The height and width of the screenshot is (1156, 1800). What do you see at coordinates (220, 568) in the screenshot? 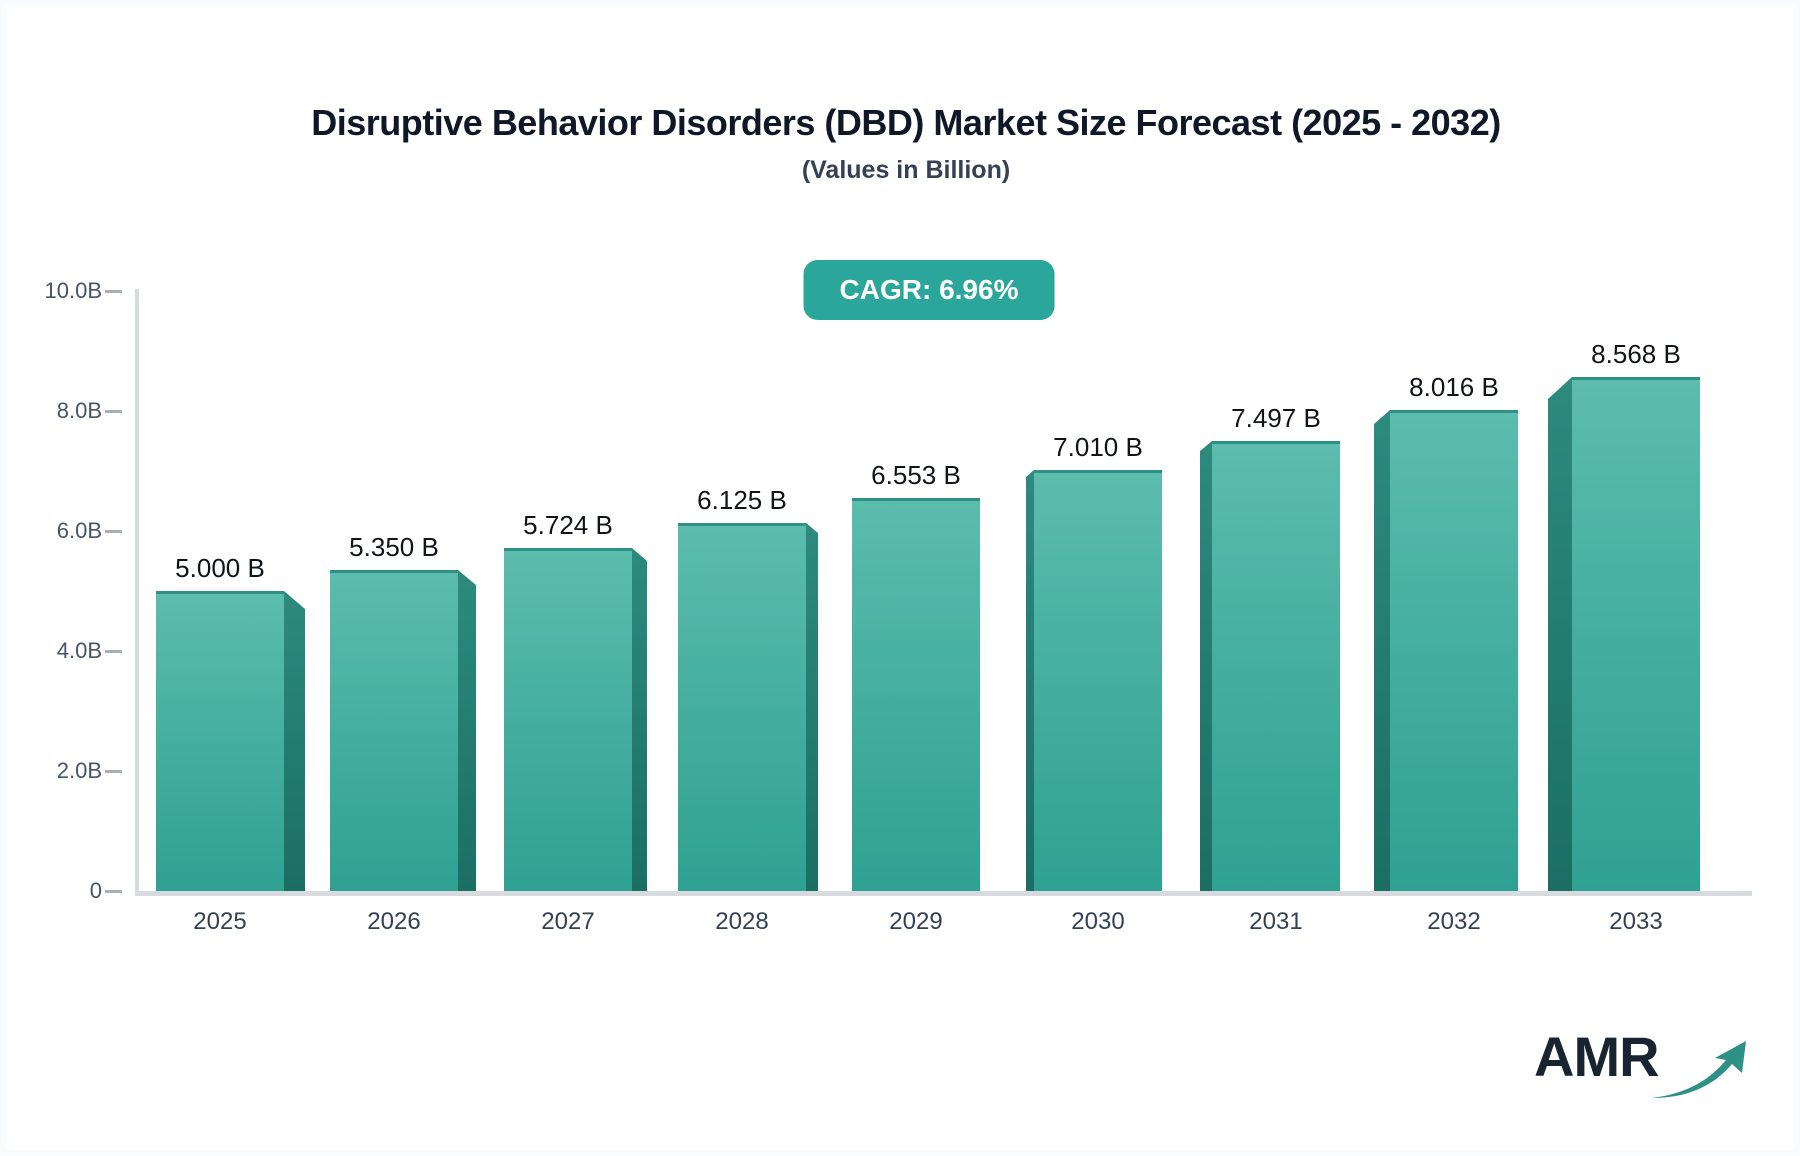
I see `bar-value-label: 5.000 B` at bounding box center [220, 568].